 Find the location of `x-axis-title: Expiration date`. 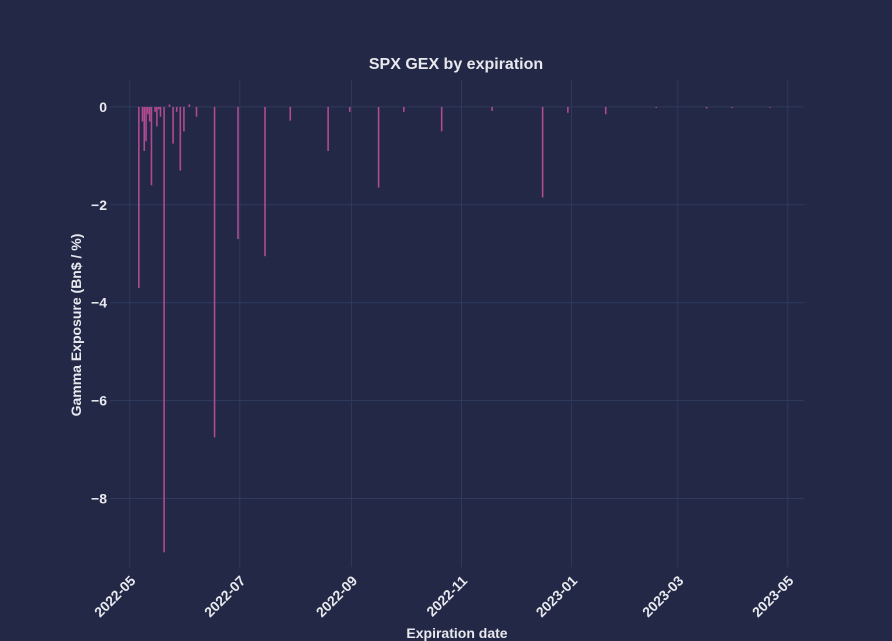

x-axis-title: Expiration date is located at coordinates (456, 633).